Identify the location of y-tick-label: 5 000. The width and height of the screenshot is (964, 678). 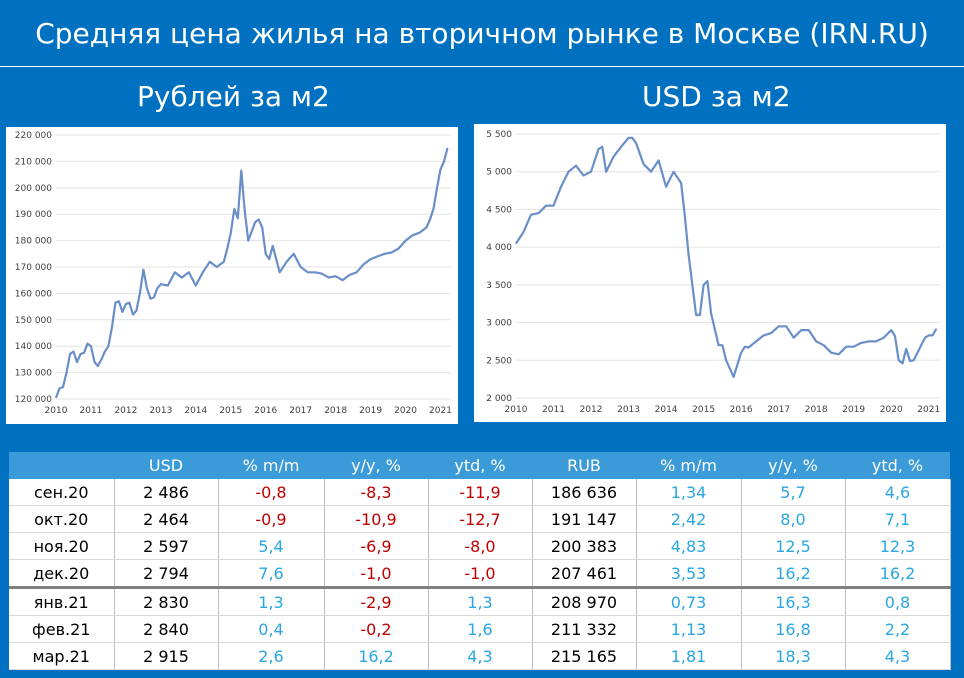
(499, 173).